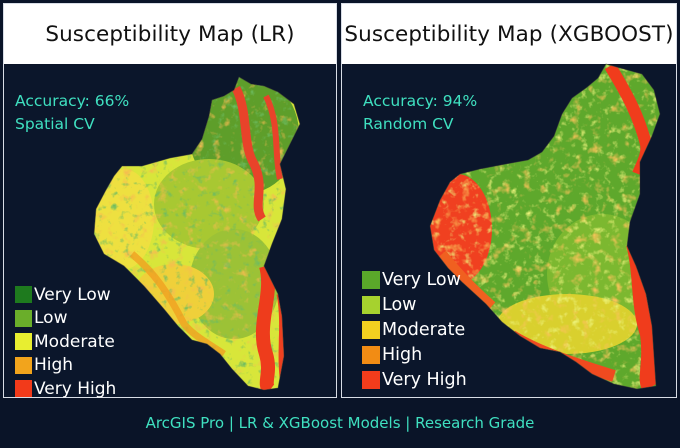 This screenshot has height=448, width=680. Describe the element at coordinates (420, 101) in the screenshot. I see `xgboost-accuracy: Accuracy: 94%` at that location.